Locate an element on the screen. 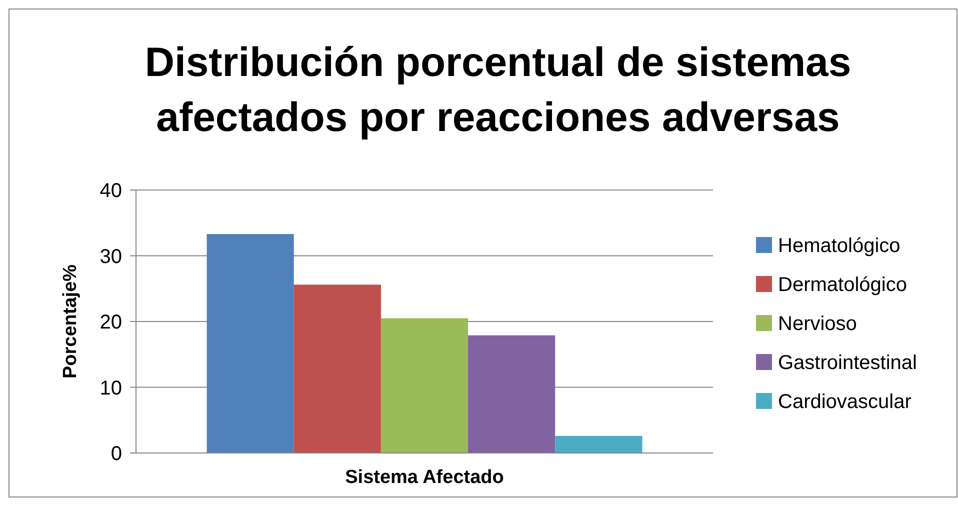  legend-label: Hematológico is located at coordinates (839, 246).